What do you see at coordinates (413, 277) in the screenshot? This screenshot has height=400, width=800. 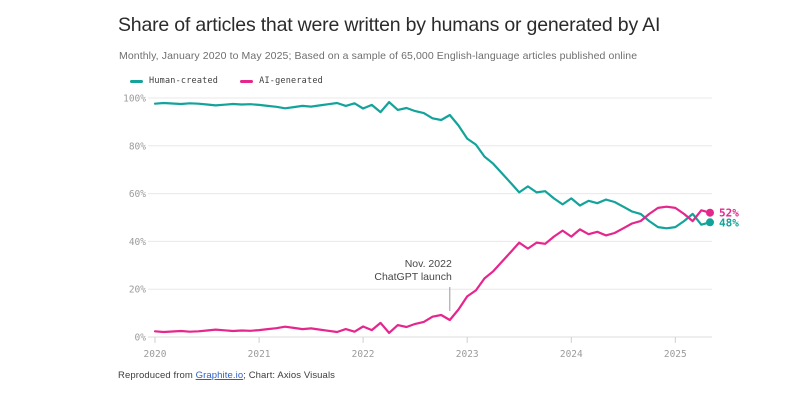 I see `annotation-event: ChatGPT launch` at bounding box center [413, 277].